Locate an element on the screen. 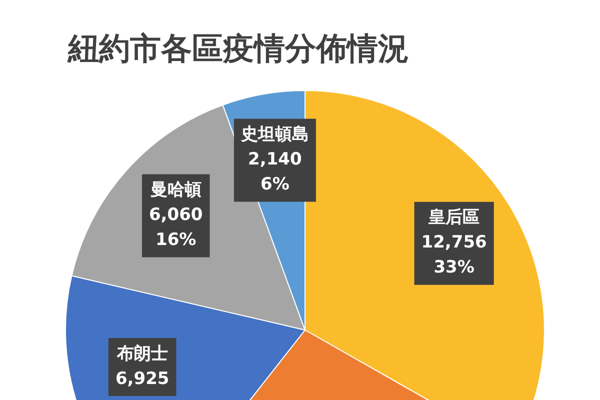 This screenshot has height=400, width=600. data-label: 6,060 16% is located at coordinates (175, 227).